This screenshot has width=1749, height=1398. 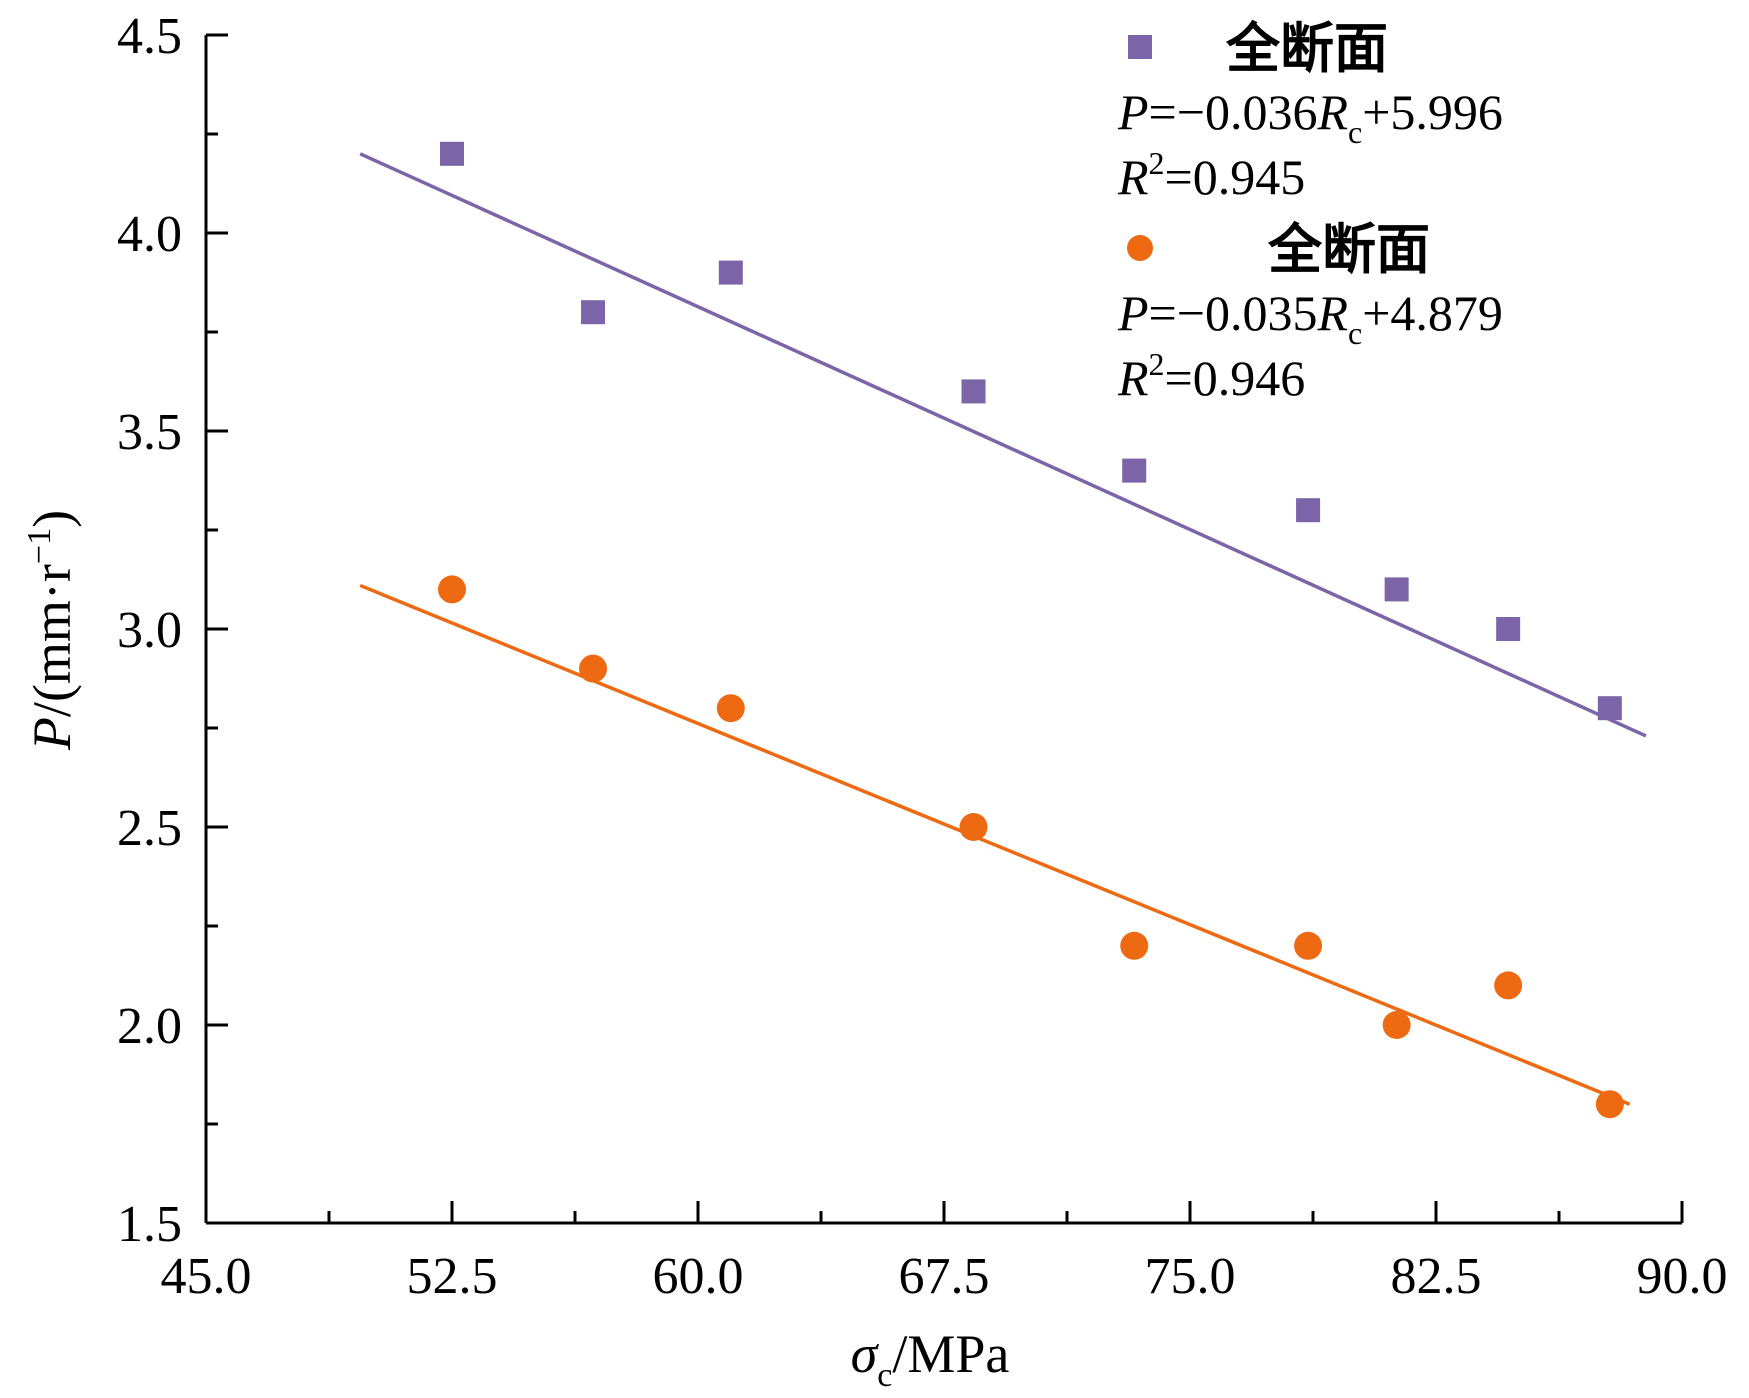 I want to click on legend-equation: P=−0.035Rc+4.879, so click(x=1310, y=318).